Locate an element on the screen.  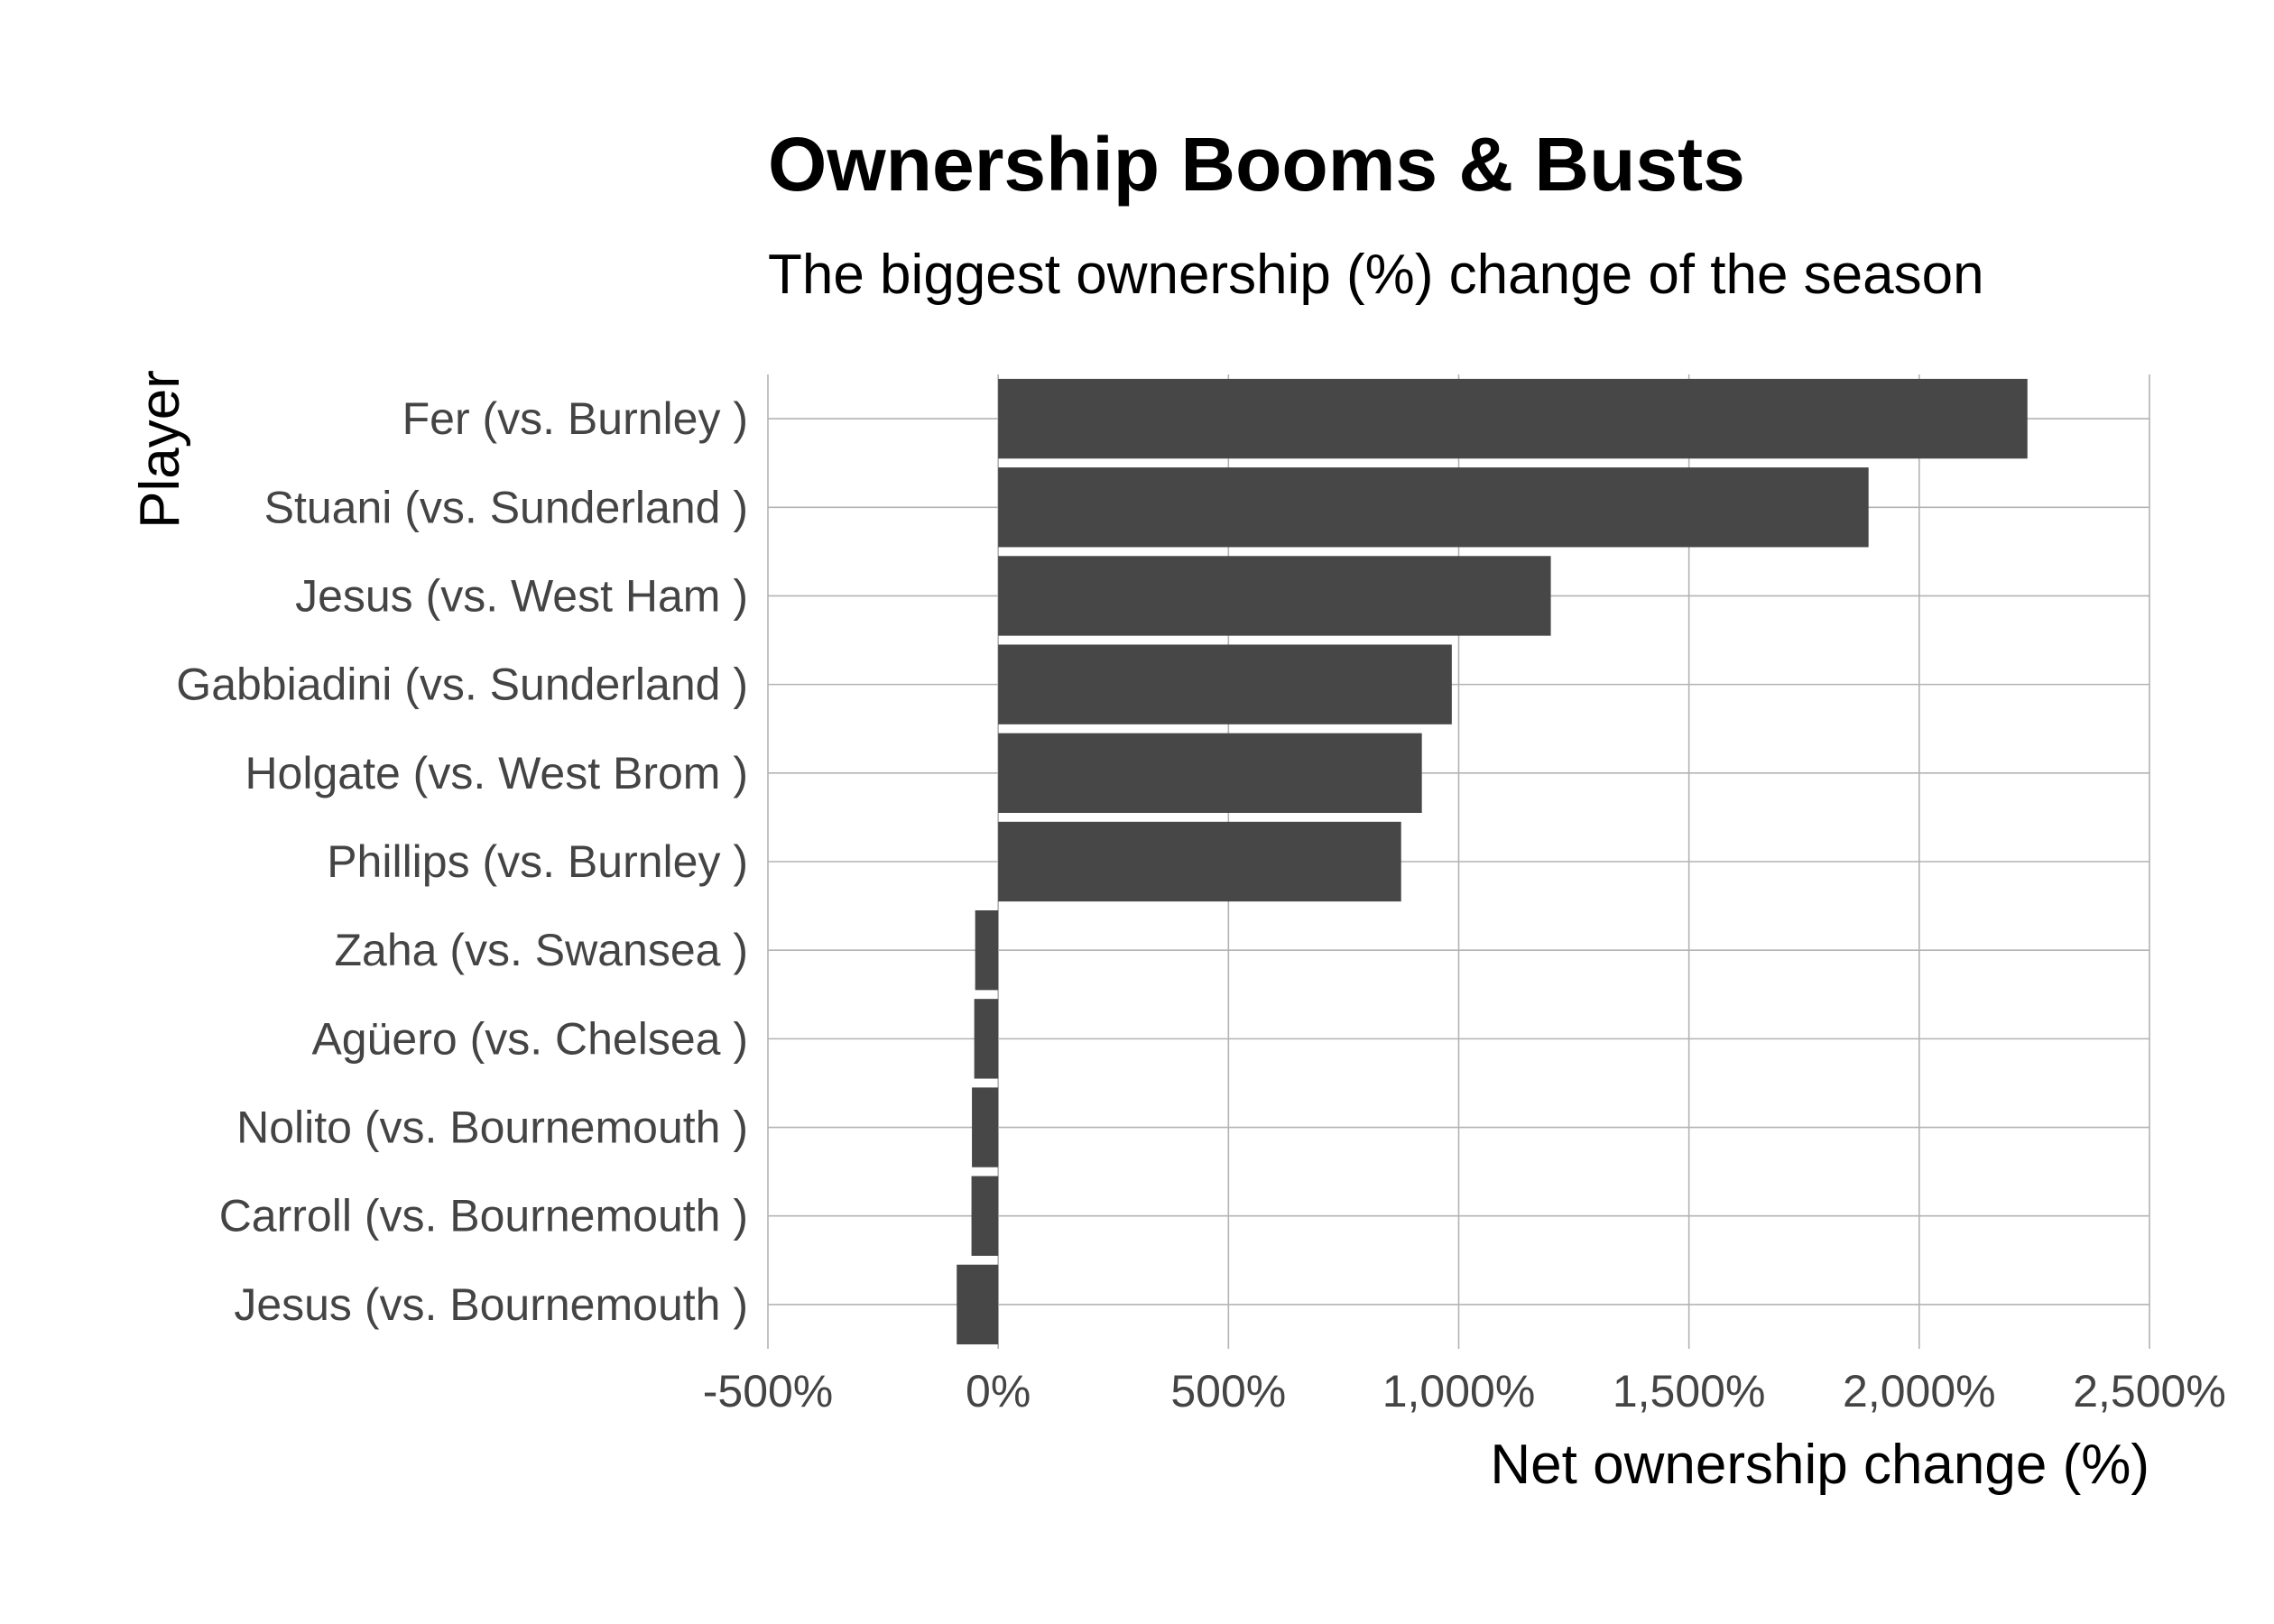
y-tick-label: Carroll (vs. Bournemouth ) is located at coordinates (484, 1216).